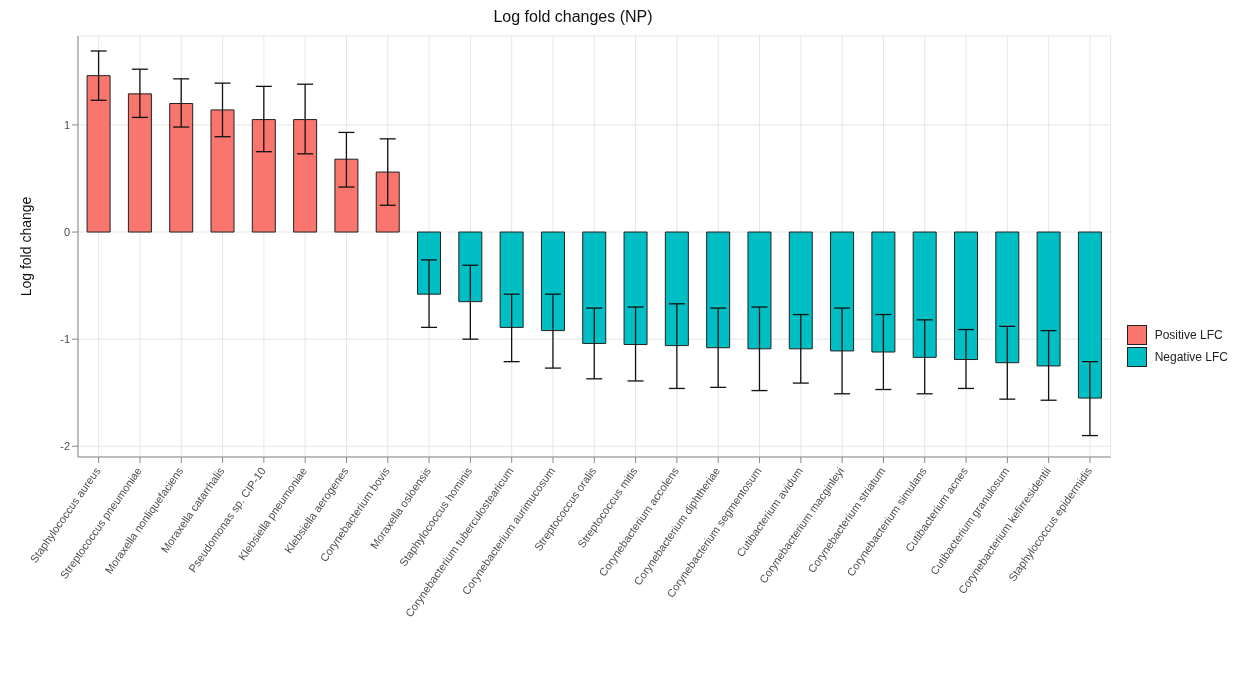 Image resolution: width=1246 pixels, height=677 pixels. What do you see at coordinates (66, 124) in the screenshot?
I see `y-tick-label: 1` at bounding box center [66, 124].